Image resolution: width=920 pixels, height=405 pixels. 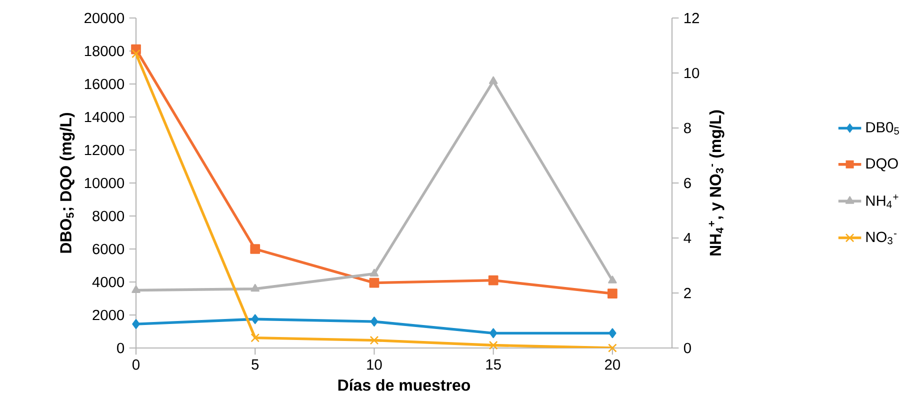 What do you see at coordinates (687, 183) in the screenshot?
I see `y2-tick-label: 6` at bounding box center [687, 183].